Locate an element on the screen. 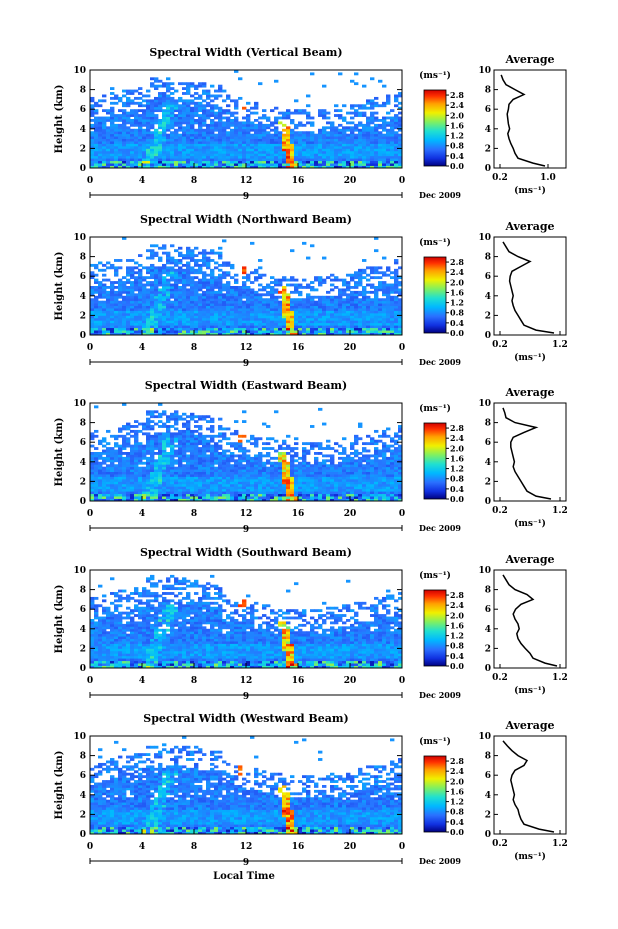  y-tick-label: 2 is located at coordinates (83, 149).